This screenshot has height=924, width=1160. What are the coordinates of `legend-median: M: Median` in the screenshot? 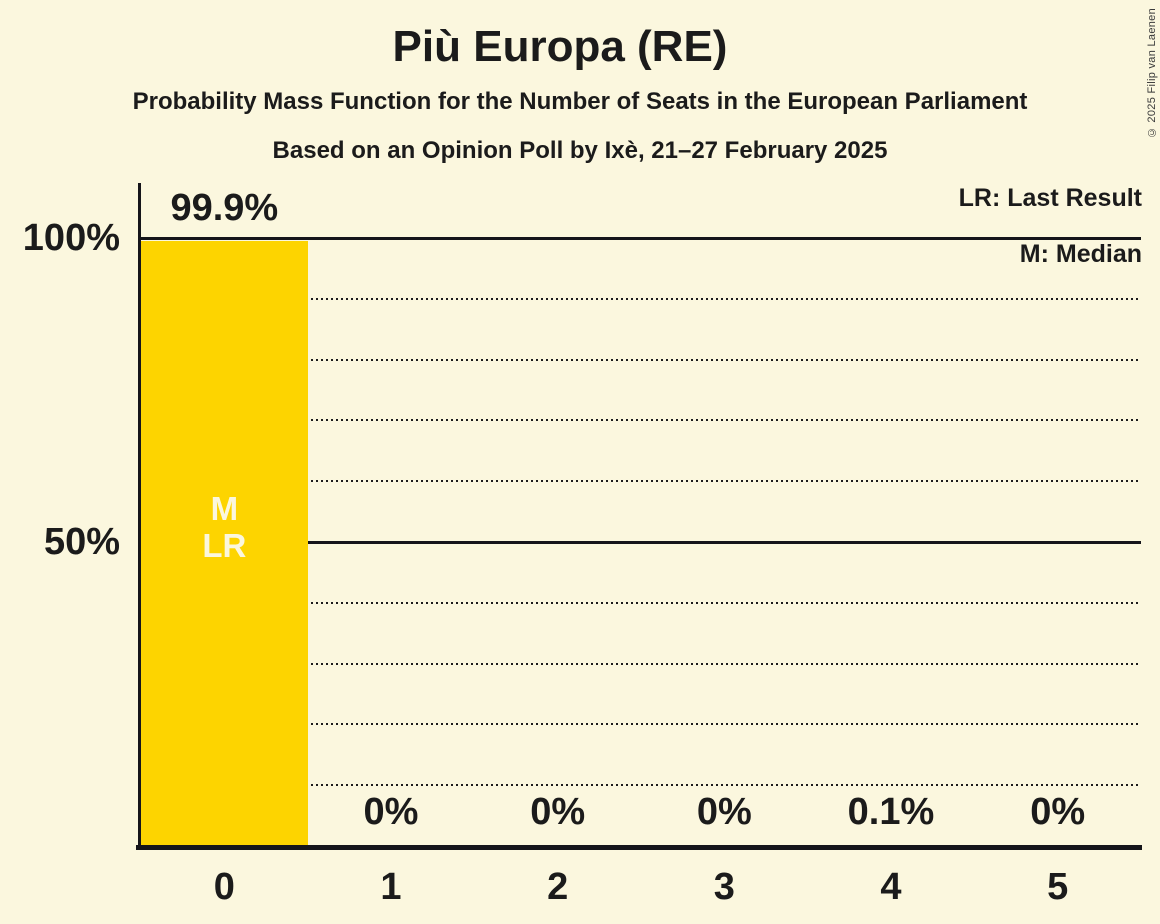 It's located at (1080, 254).